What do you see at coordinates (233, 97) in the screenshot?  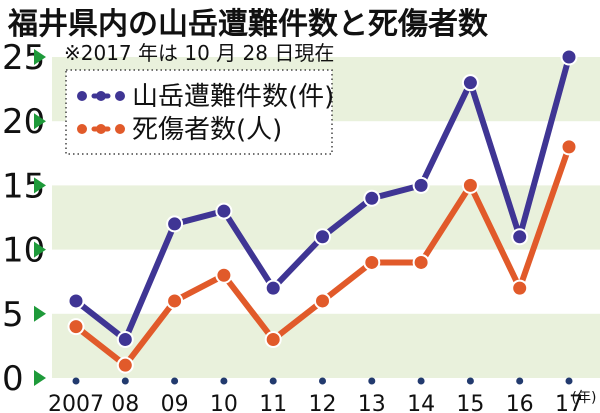 I see `legend-label: 山岳遭難件数(件)` at bounding box center [233, 97].